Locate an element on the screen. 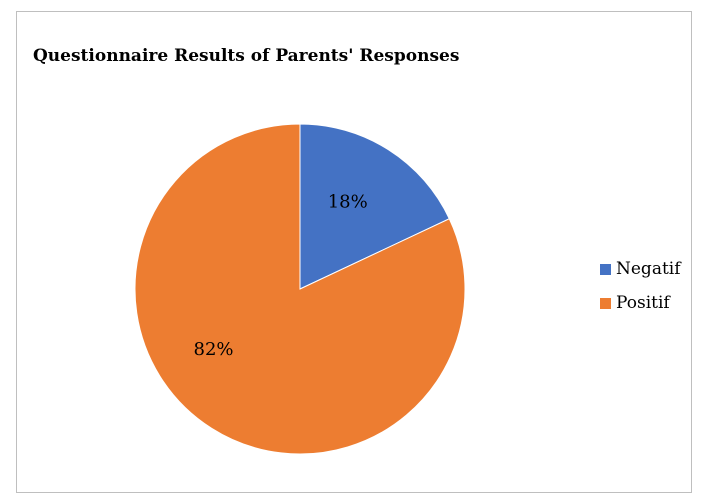 This screenshot has height=502, width=708. legend-item-negatif: Negatif is located at coordinates (640, 269).